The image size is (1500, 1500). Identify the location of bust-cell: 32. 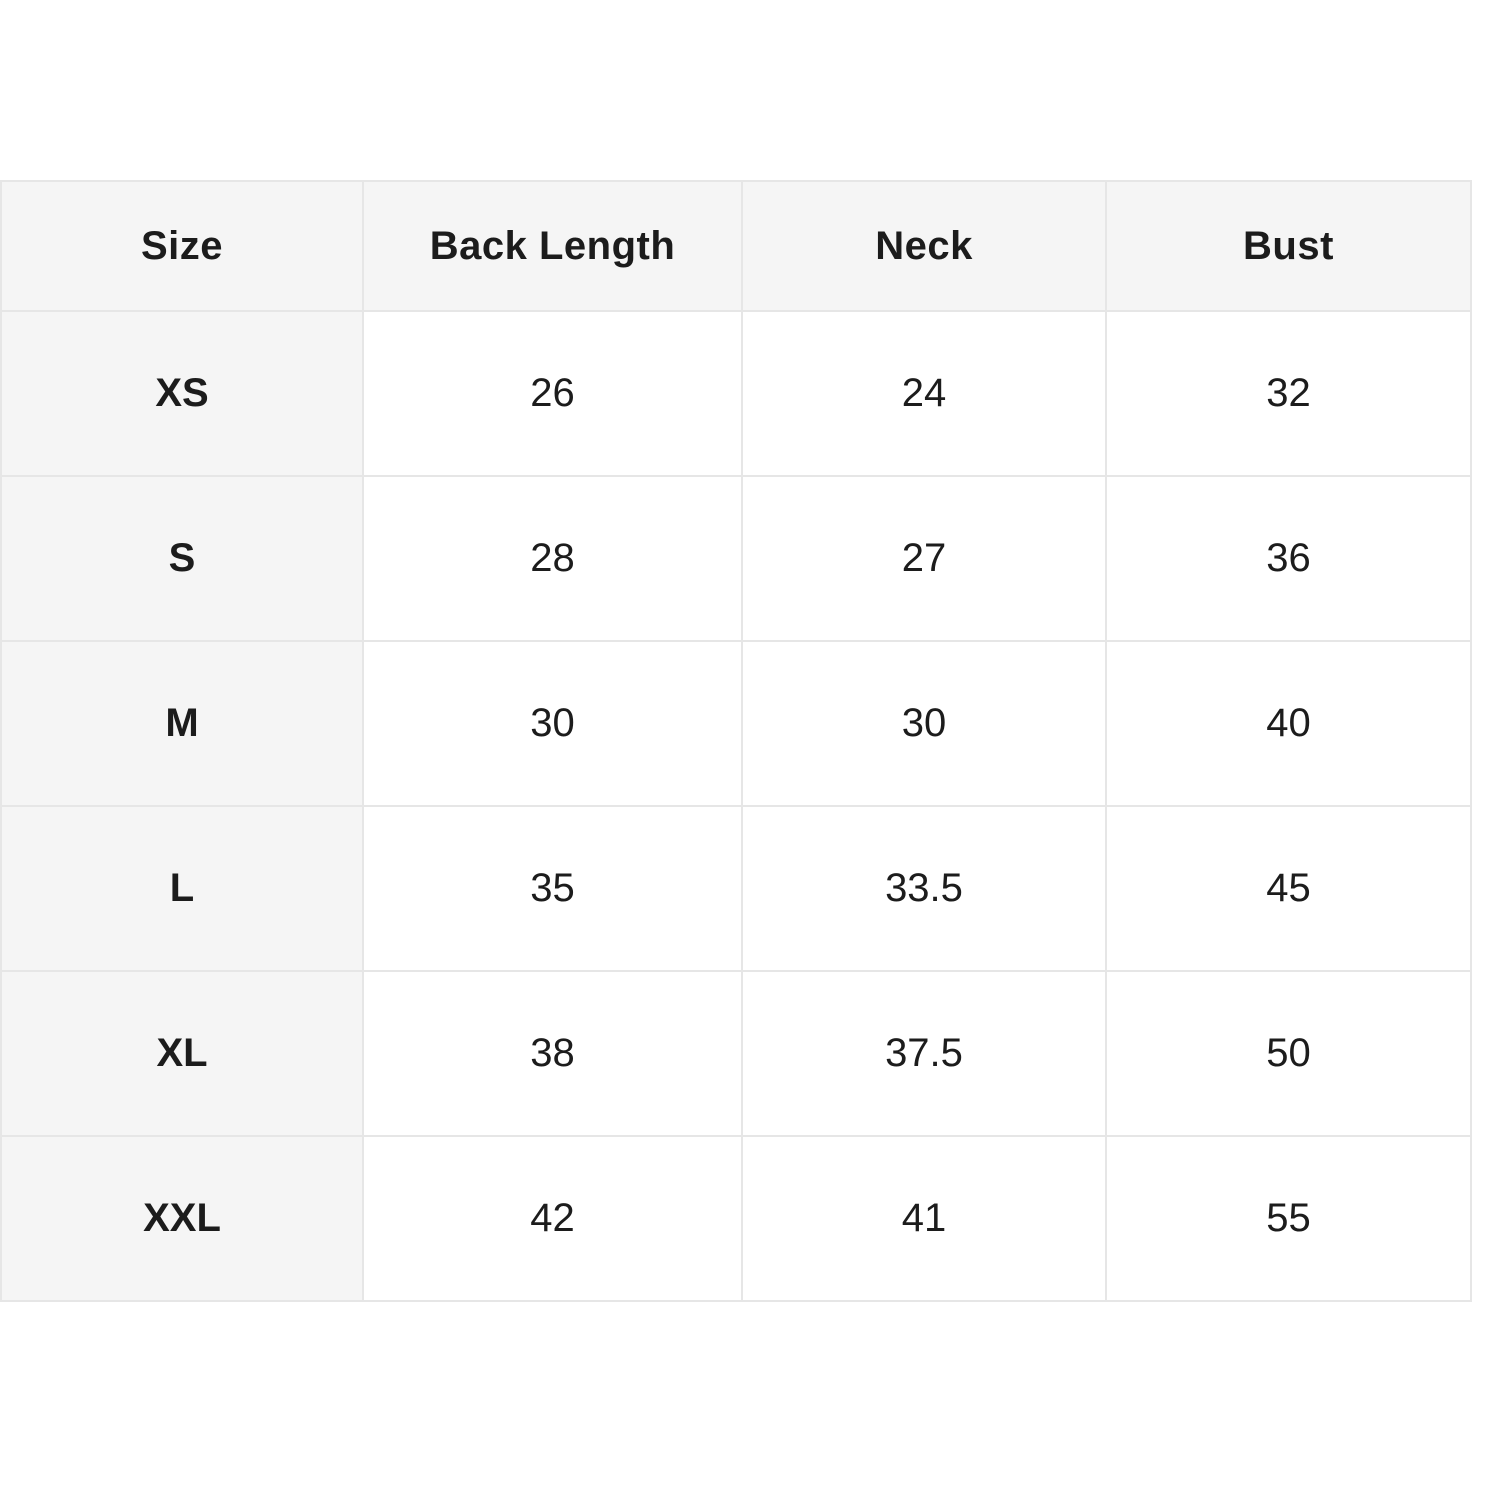
(1288, 393).